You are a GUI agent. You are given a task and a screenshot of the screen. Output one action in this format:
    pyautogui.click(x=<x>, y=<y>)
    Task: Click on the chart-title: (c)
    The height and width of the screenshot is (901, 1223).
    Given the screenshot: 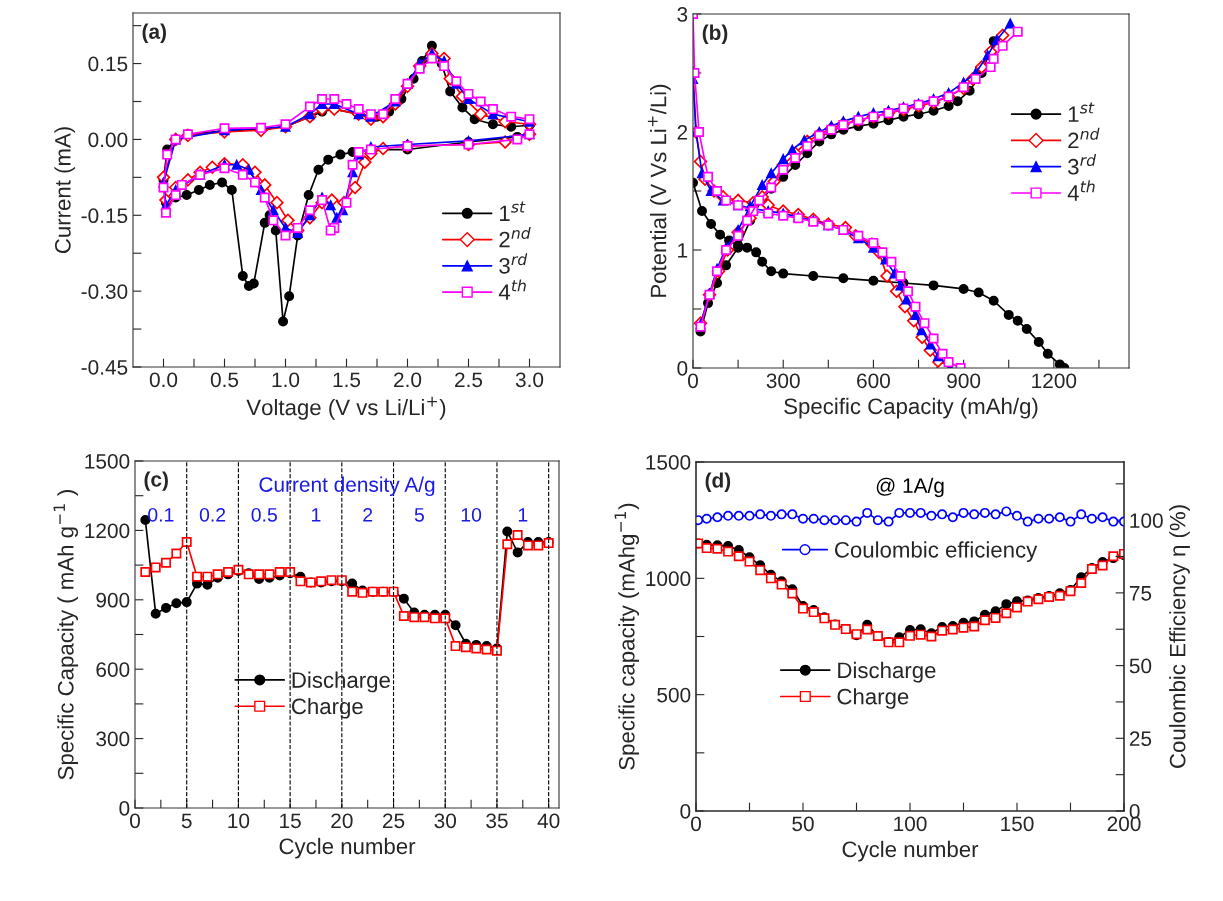 What is the action you would take?
    pyautogui.click(x=156, y=481)
    